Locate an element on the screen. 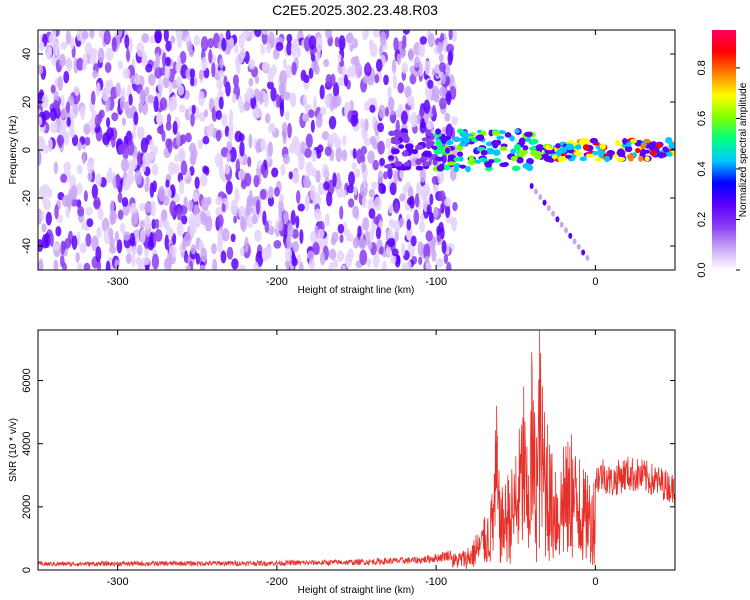 The width and height of the screenshot is (750, 600). bottom-x-tick-label: -100 is located at coordinates (436, 582).